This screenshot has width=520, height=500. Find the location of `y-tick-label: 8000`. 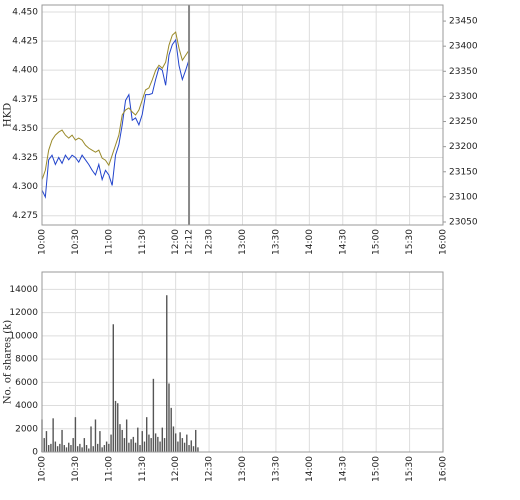

y-tick-label: 8000 is located at coordinates (26, 360).